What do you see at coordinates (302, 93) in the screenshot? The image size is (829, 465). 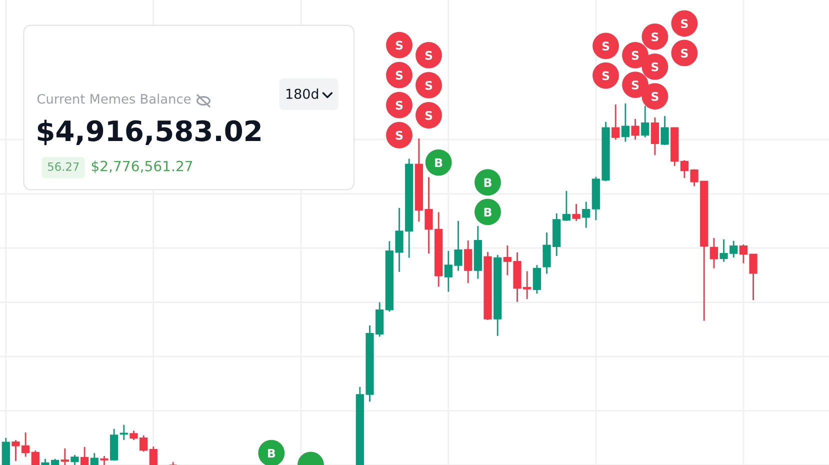 I see `annotation: 180d` at bounding box center [302, 93].